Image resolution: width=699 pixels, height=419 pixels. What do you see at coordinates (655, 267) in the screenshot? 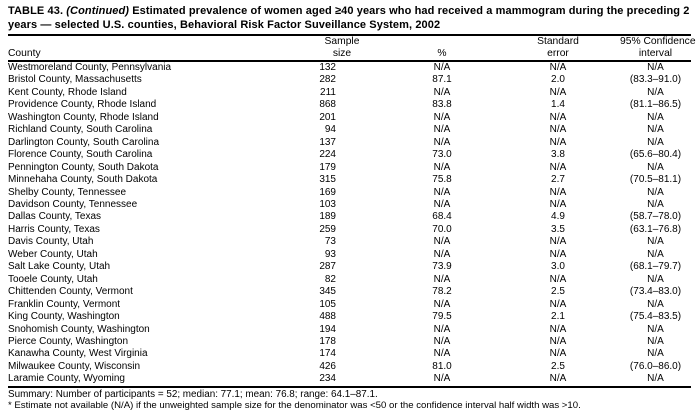
I see `confidence-interval-cell: (68.1–79.7)` at bounding box center [655, 267].